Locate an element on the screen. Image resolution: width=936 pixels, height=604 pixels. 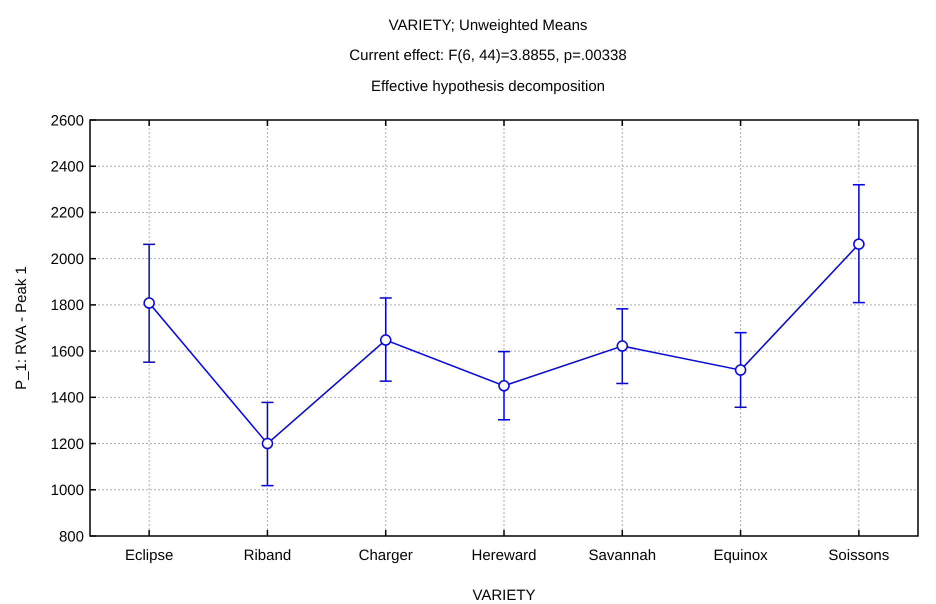
y-tick-label: 1800 is located at coordinates (67, 305).